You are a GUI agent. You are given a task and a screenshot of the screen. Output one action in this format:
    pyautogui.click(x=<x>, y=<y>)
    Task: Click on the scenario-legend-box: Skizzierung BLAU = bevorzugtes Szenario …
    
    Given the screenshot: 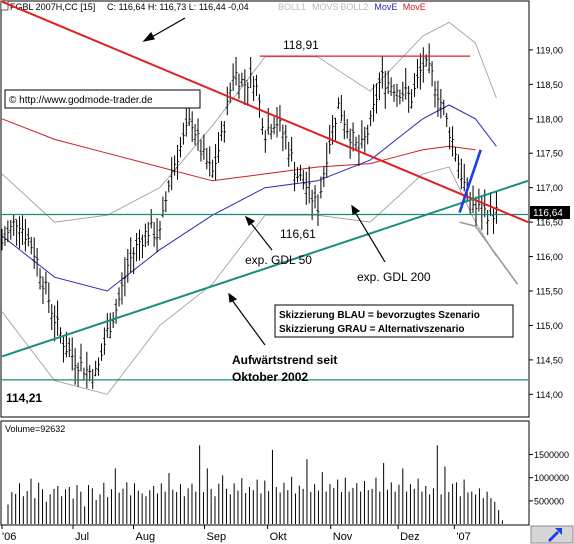 What is the action you would take?
    pyautogui.click(x=394, y=321)
    